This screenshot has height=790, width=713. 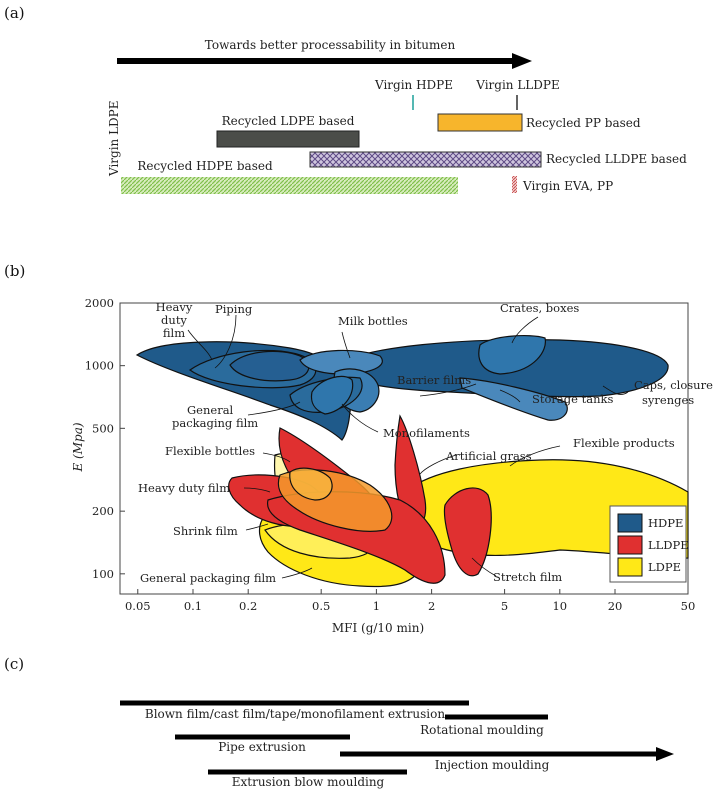 I want to click on process-label-injection: Injection moulding, so click(x=492, y=765).